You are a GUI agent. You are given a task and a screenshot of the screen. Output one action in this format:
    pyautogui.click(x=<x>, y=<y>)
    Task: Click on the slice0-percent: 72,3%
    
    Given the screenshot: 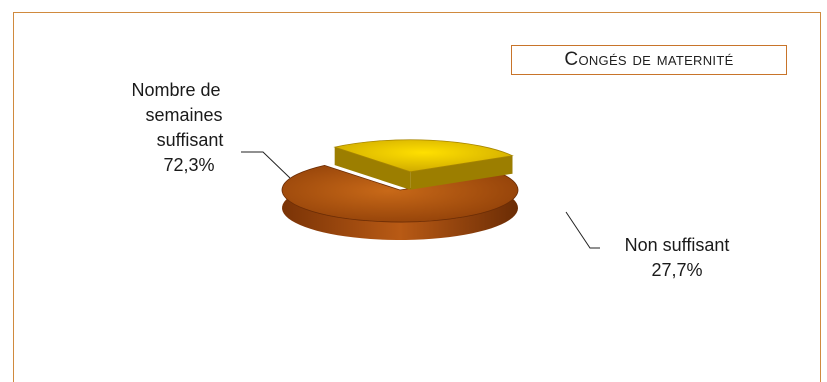 What is the action you would take?
    pyautogui.click(x=188, y=165)
    